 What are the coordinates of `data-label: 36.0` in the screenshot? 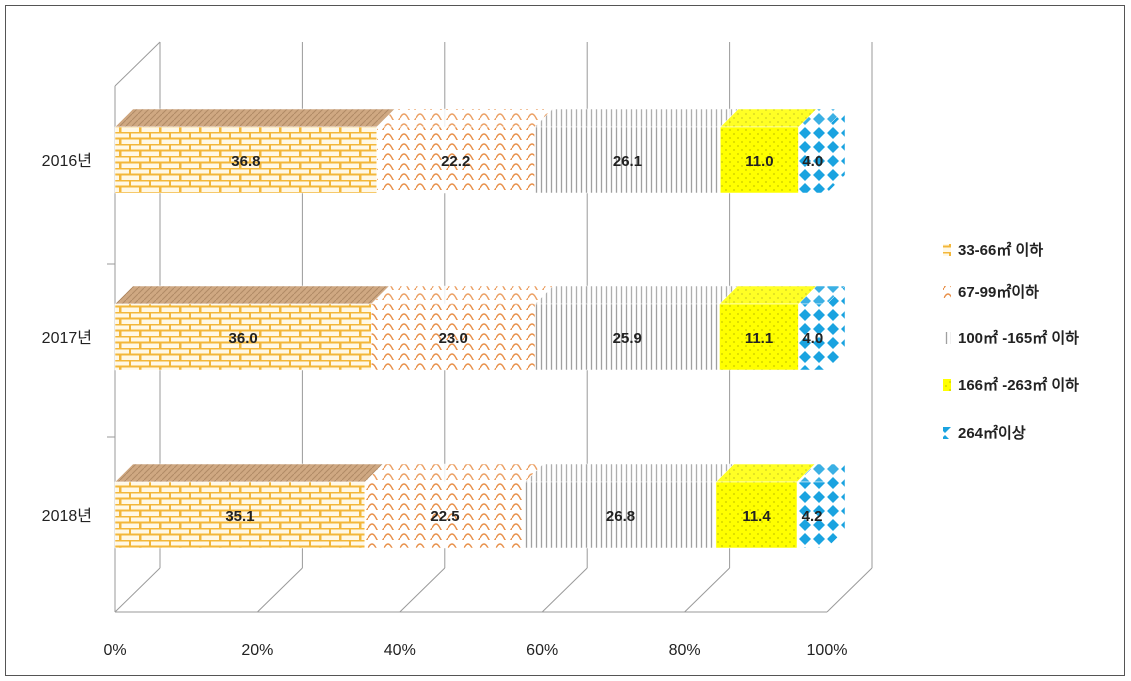 It's located at (243, 338).